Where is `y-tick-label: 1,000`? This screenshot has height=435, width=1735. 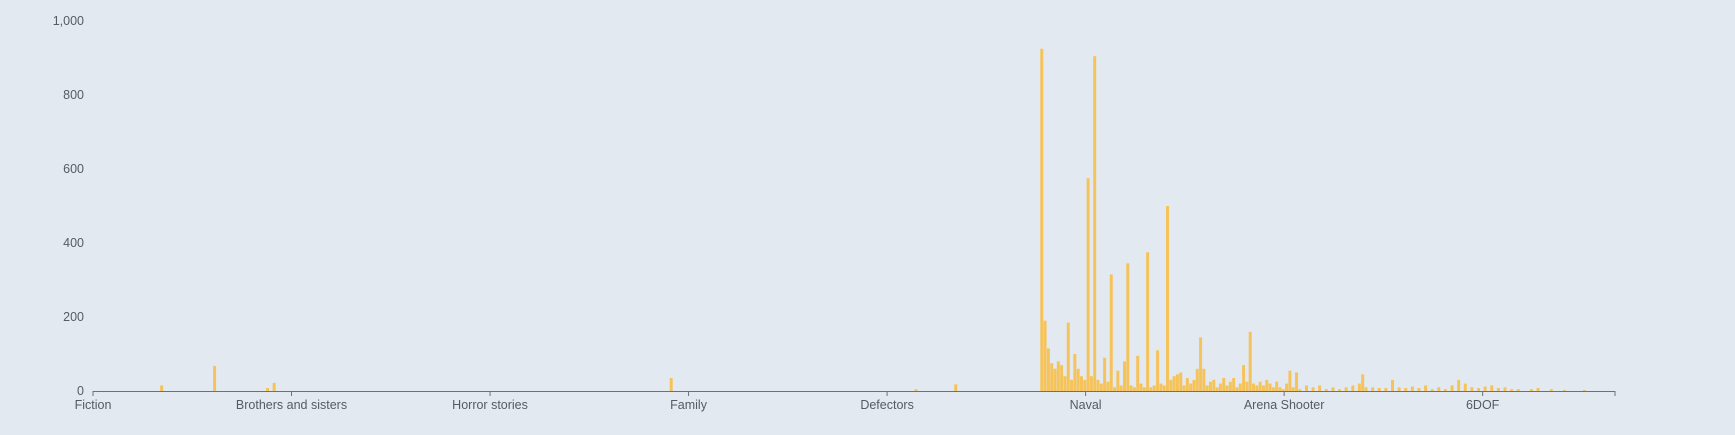 y-tick-label: 1,000 is located at coordinates (68, 21).